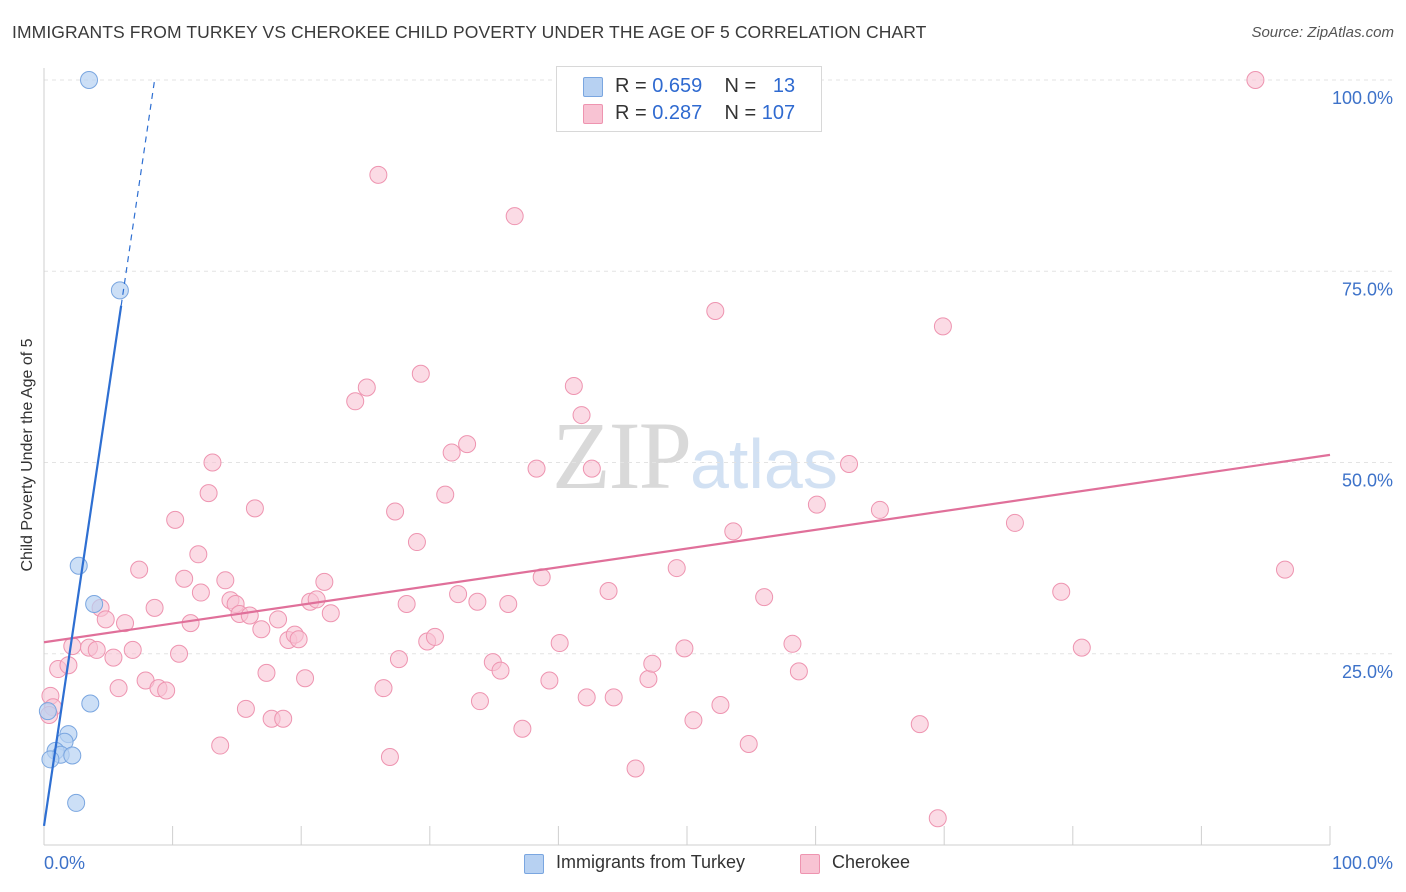 This screenshot has width=1406, height=892. I want to click on bottom-legend-label-cherokee: Cherokee, so click(871, 862).